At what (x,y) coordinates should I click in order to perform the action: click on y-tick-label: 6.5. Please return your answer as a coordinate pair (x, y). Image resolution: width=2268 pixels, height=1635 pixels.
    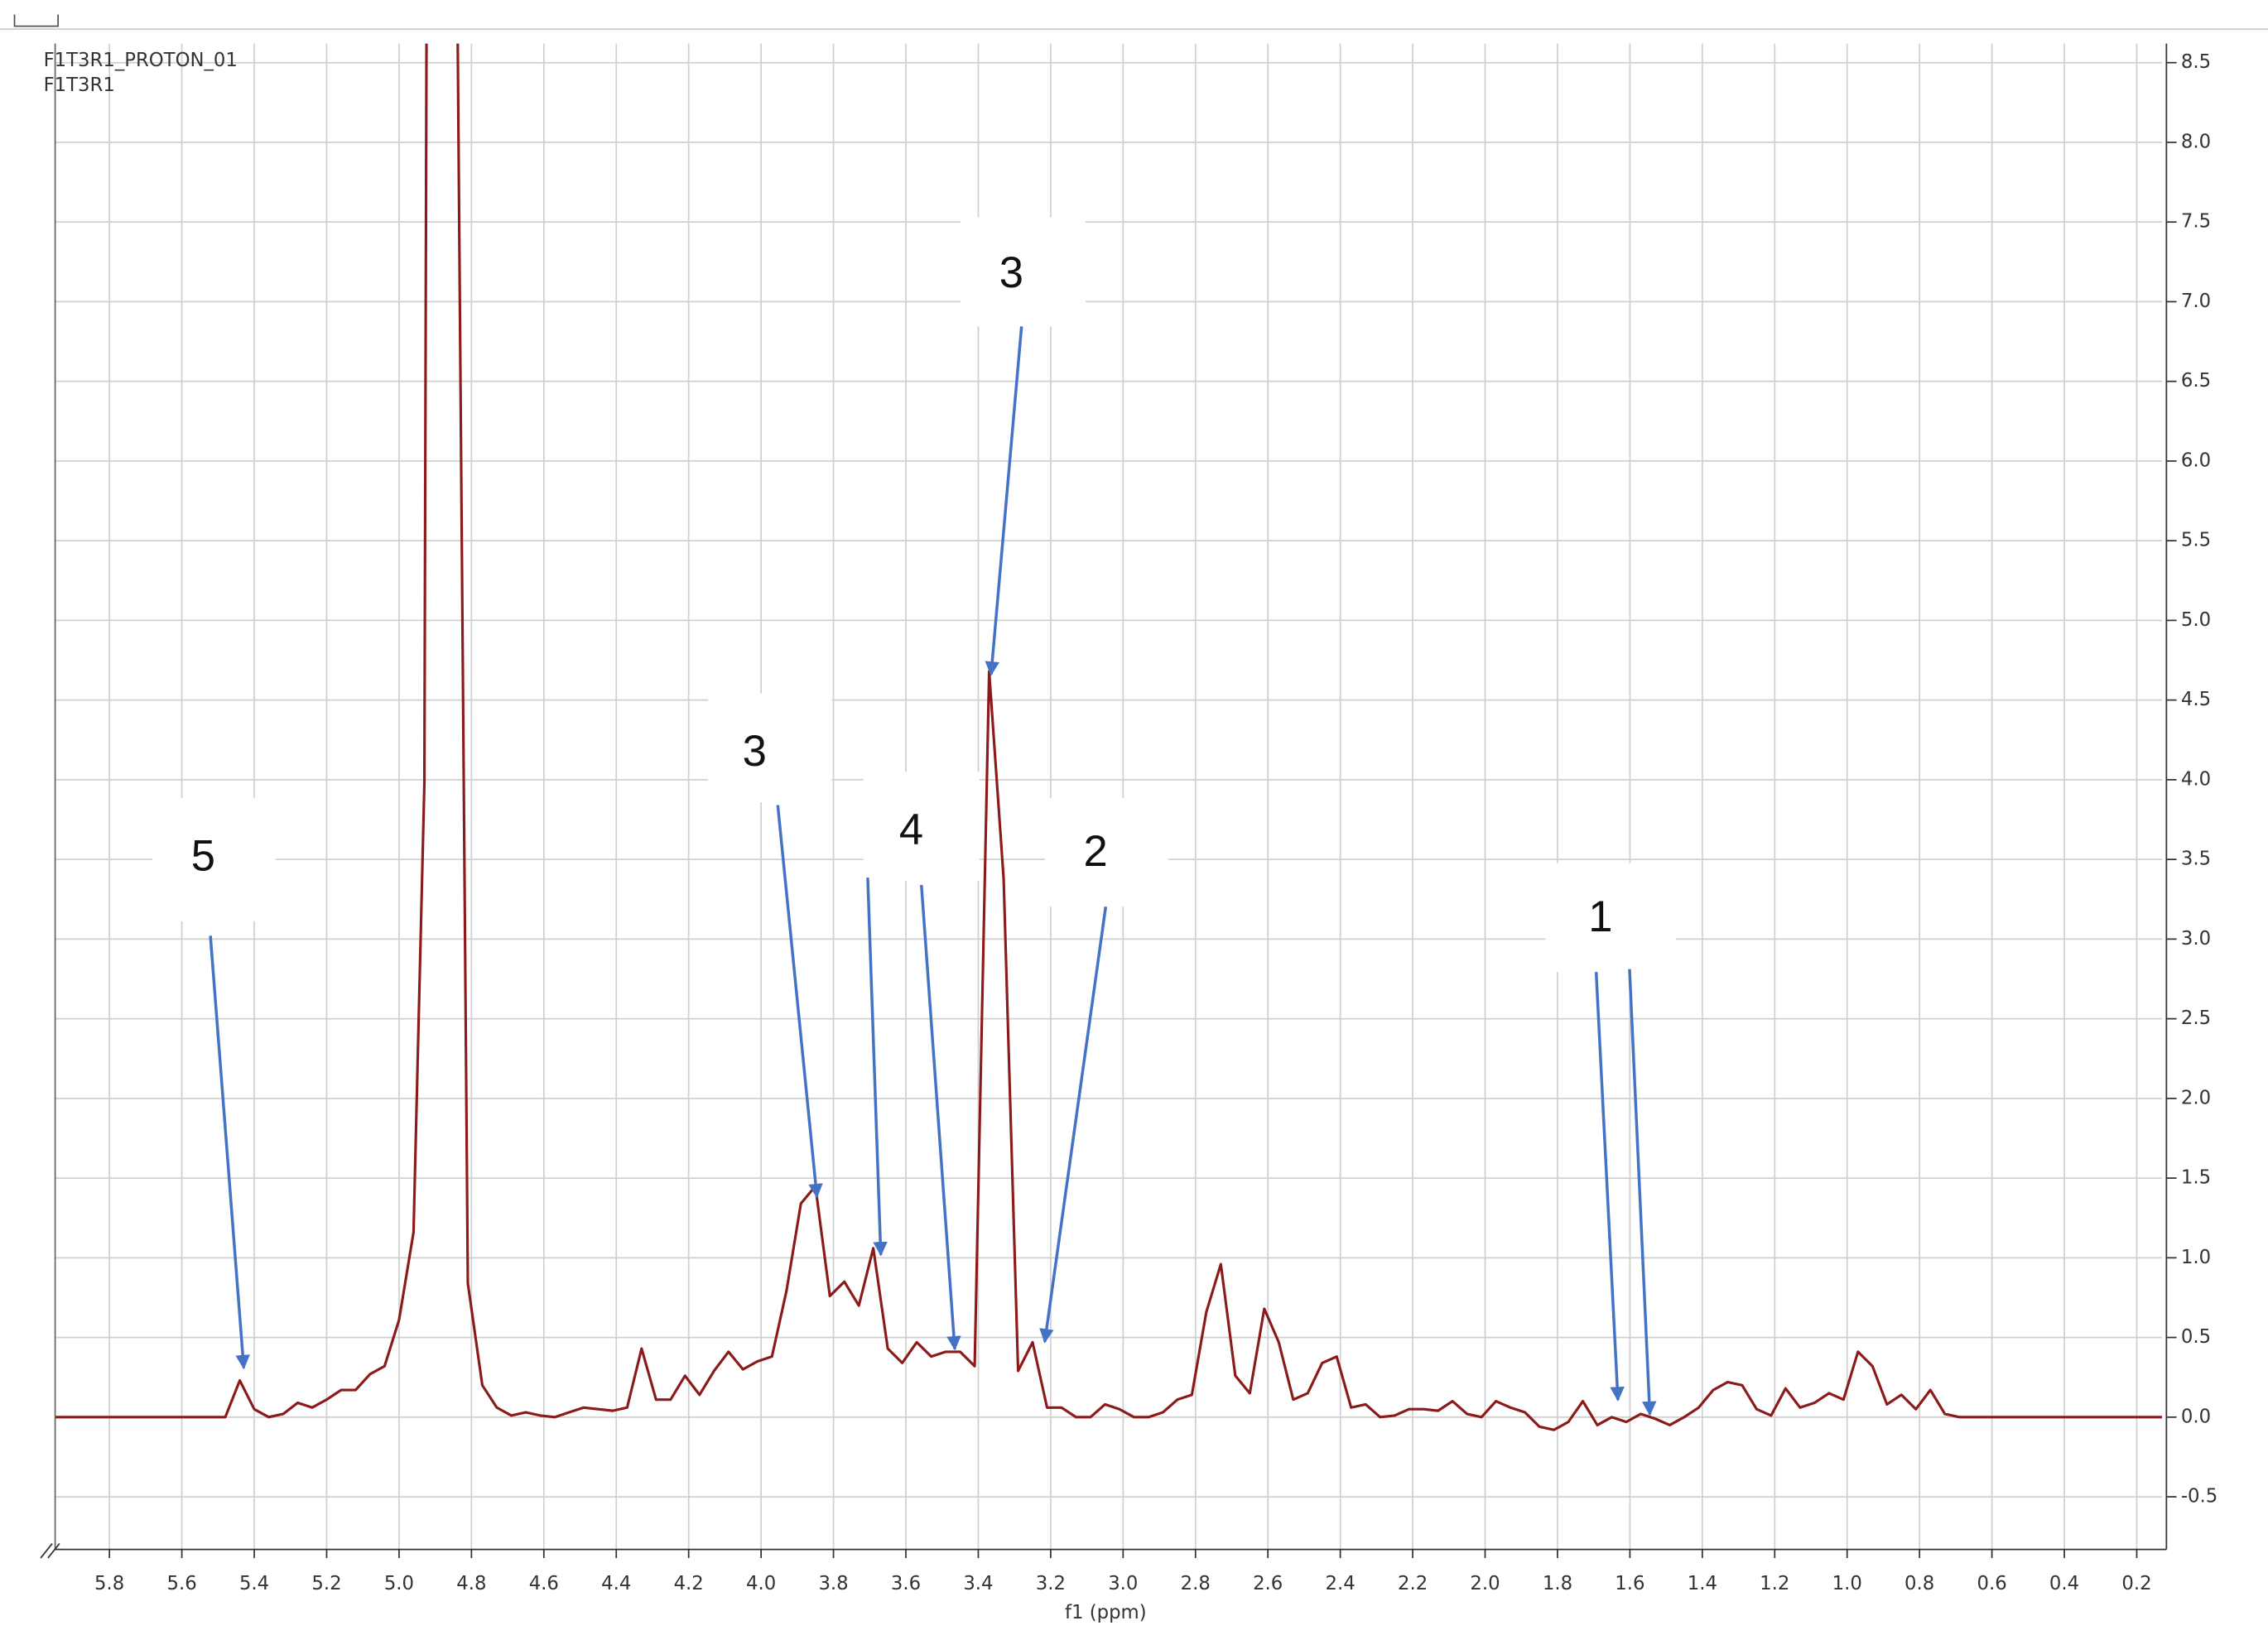
    Looking at the image, I should click on (2196, 381).